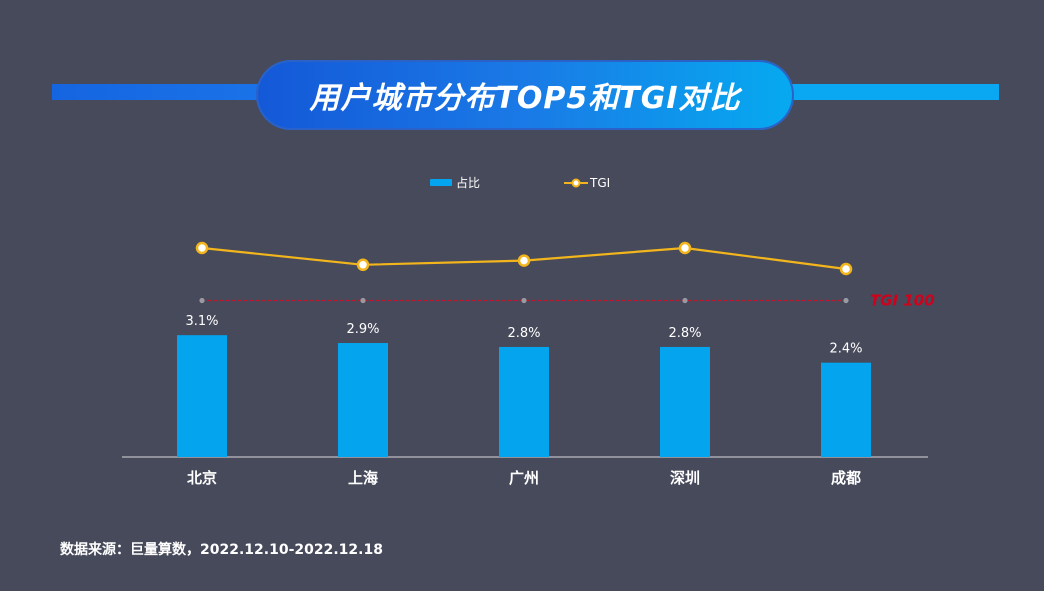 This screenshot has width=1044, height=591. I want to click on tgi-point-深圳, so click(685, 248).